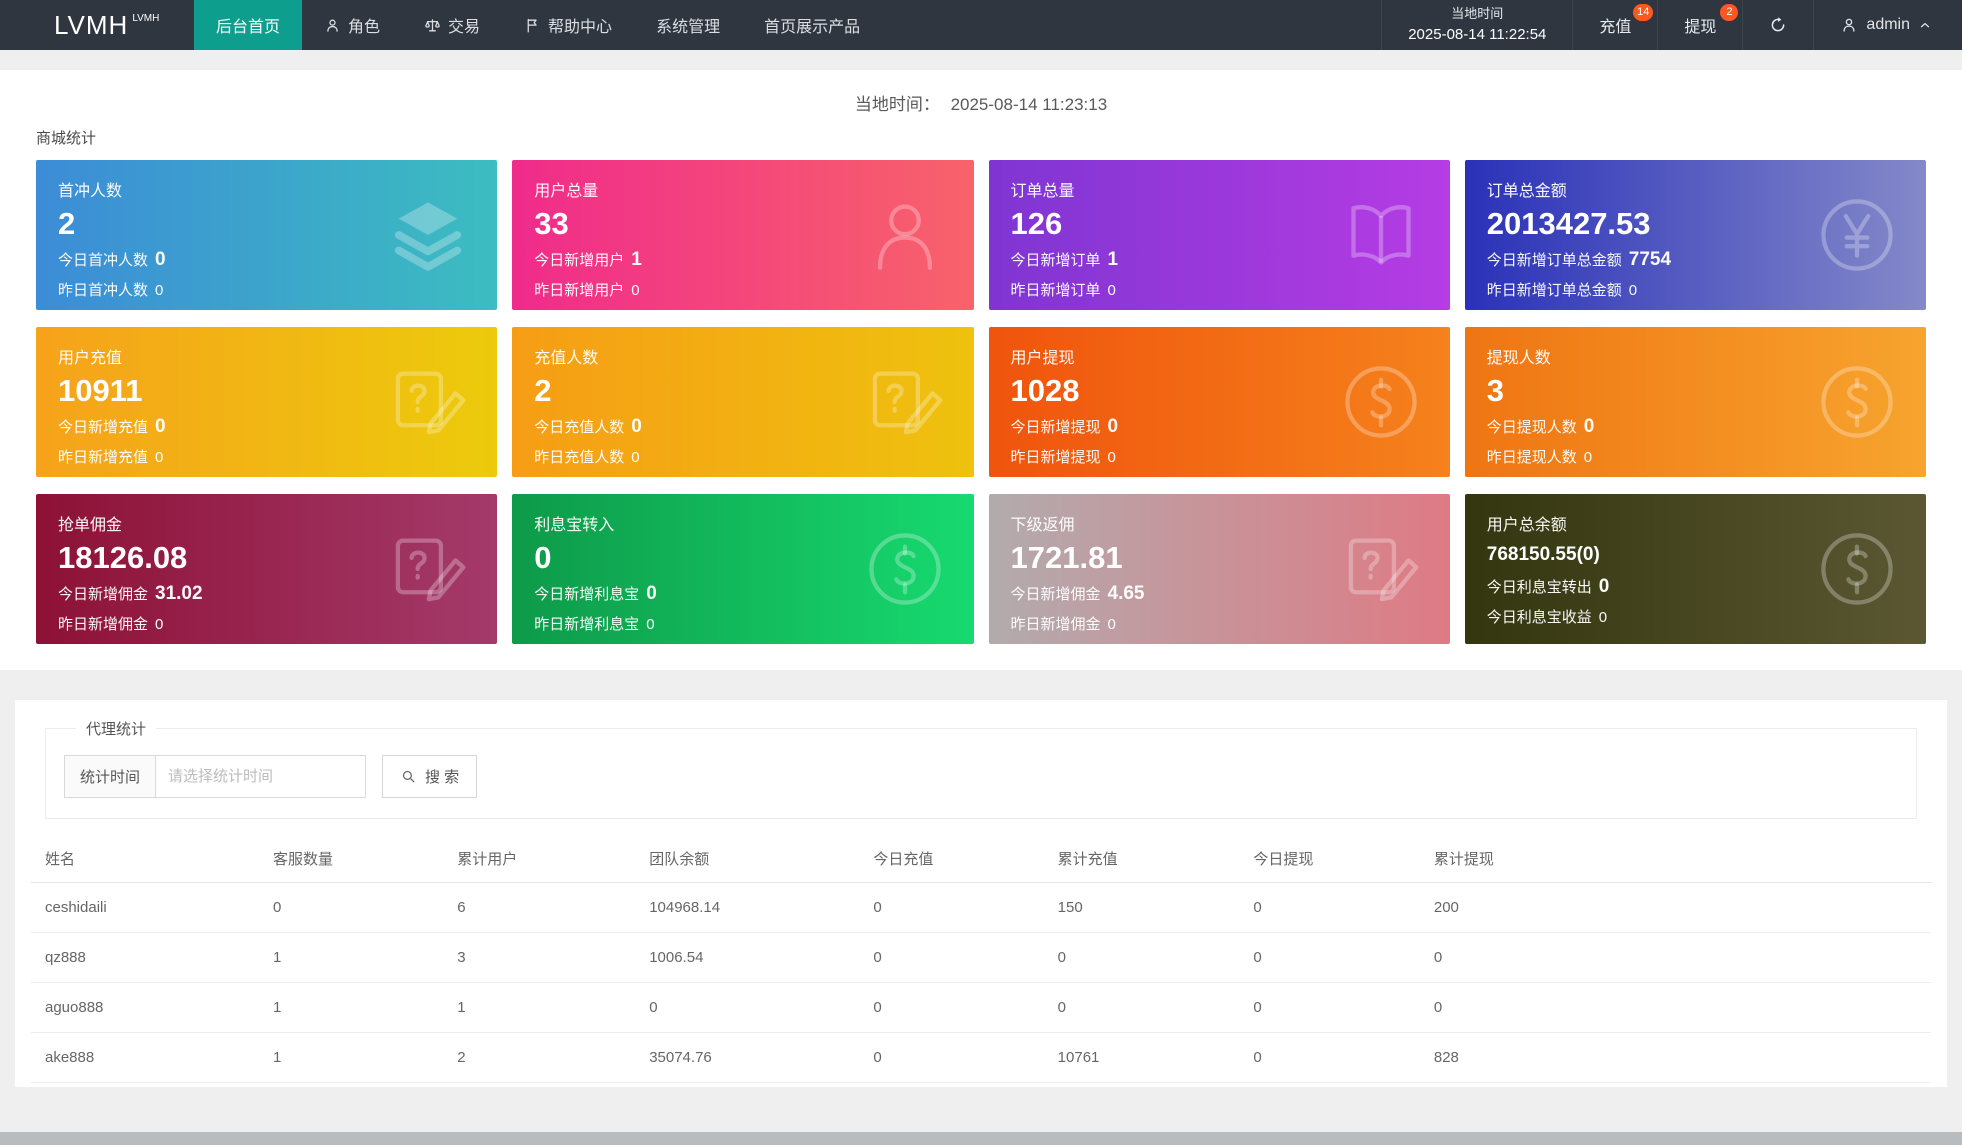 Image resolution: width=1962 pixels, height=1145 pixels. I want to click on withdraw-label: 提现, so click(1700, 27).